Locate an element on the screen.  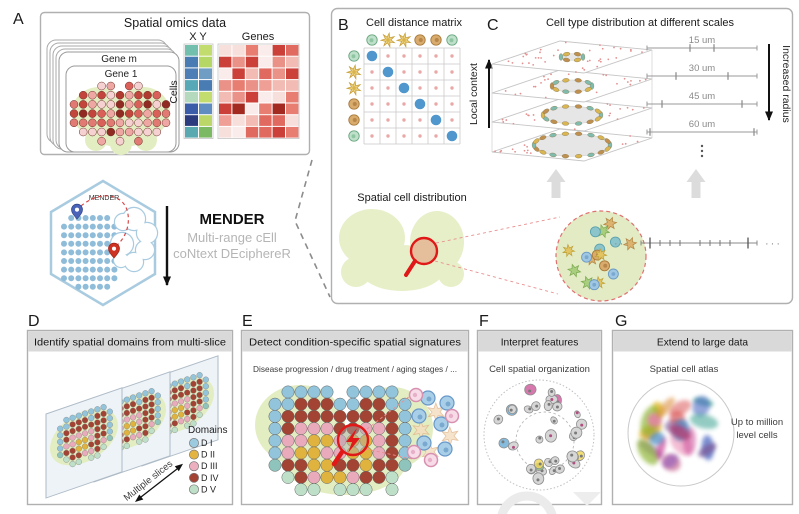
scale-ruler is located at coordinates (699, 243).